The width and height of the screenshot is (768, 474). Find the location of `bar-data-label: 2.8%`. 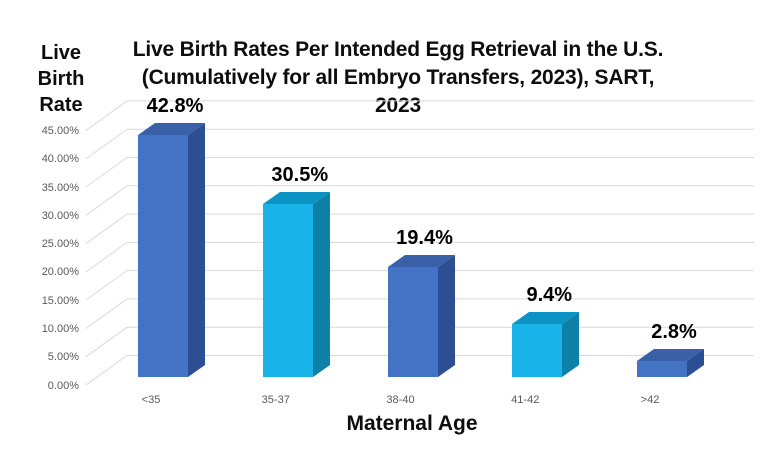

bar-data-label: 2.8% is located at coordinates (674, 332).